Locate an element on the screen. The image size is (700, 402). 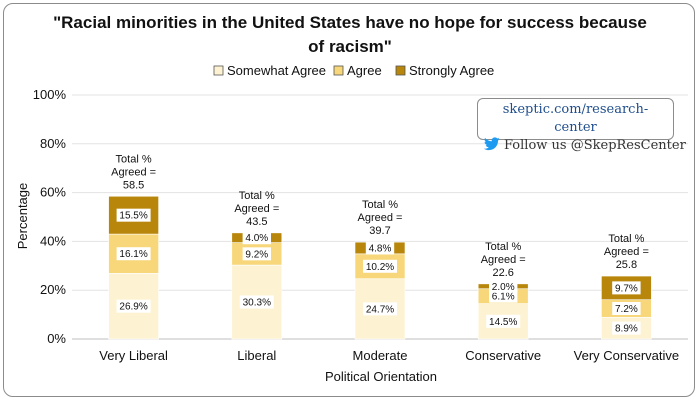
y-axis-label: Percentage is located at coordinates (22, 216).